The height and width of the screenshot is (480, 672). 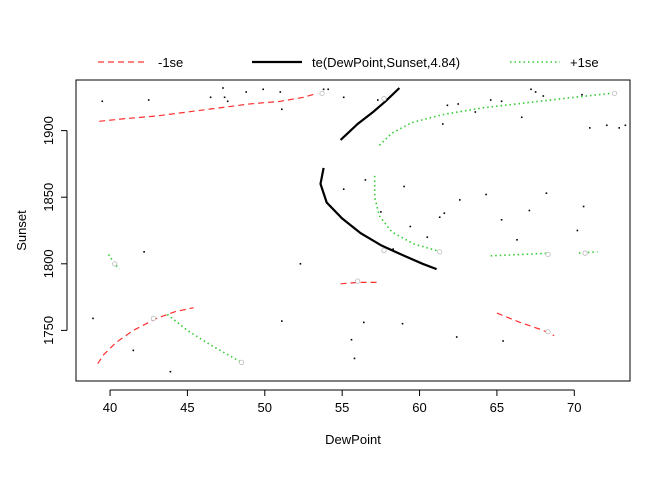 What do you see at coordinates (265, 407) in the screenshot?
I see `x-tick-label: 50` at bounding box center [265, 407].